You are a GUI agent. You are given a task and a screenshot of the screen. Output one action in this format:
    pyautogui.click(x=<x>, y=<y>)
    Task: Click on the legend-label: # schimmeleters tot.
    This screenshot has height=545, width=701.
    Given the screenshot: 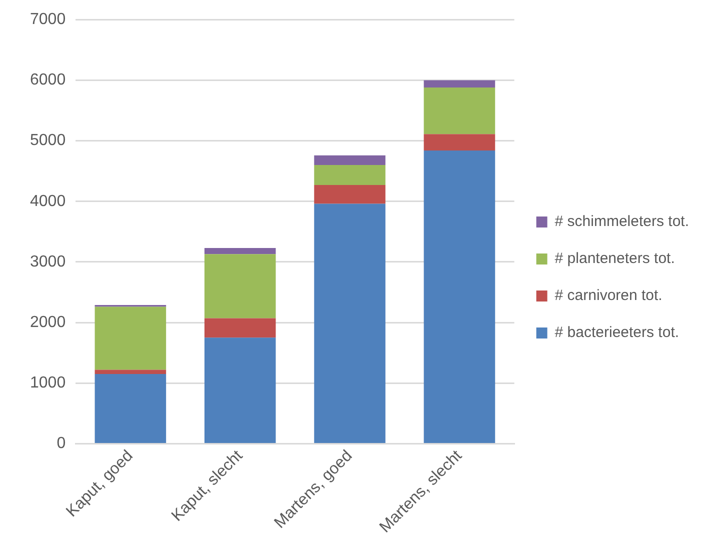 What is the action you would take?
    pyautogui.click(x=622, y=221)
    